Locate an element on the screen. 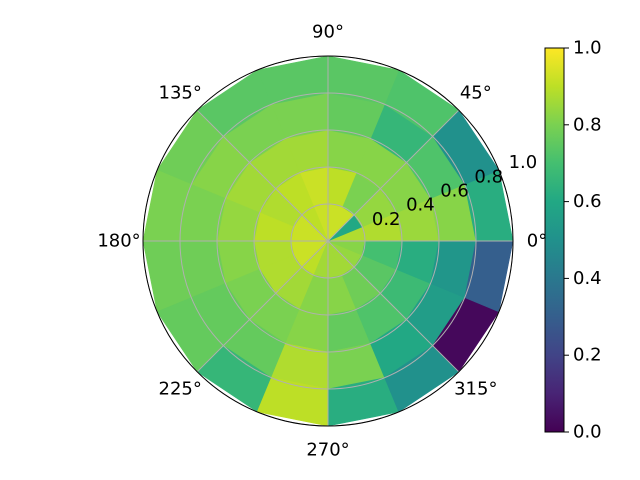  radial-tick-label: 0.8 is located at coordinates (488, 176).